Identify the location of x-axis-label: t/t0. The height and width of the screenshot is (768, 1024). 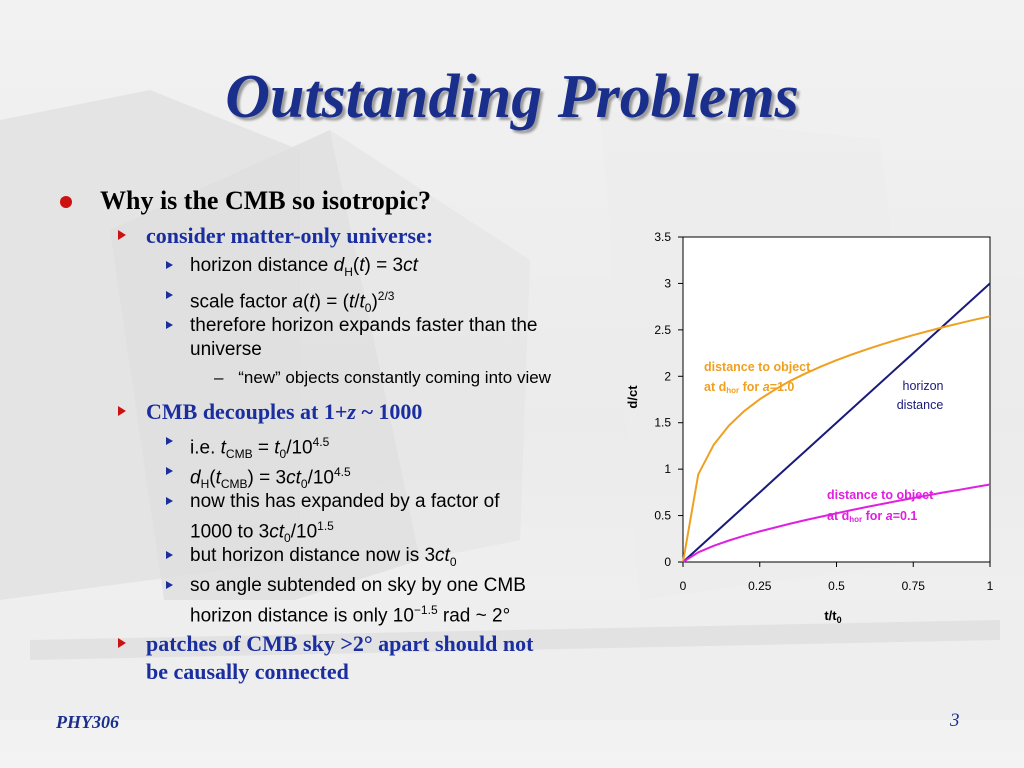
(832, 616).